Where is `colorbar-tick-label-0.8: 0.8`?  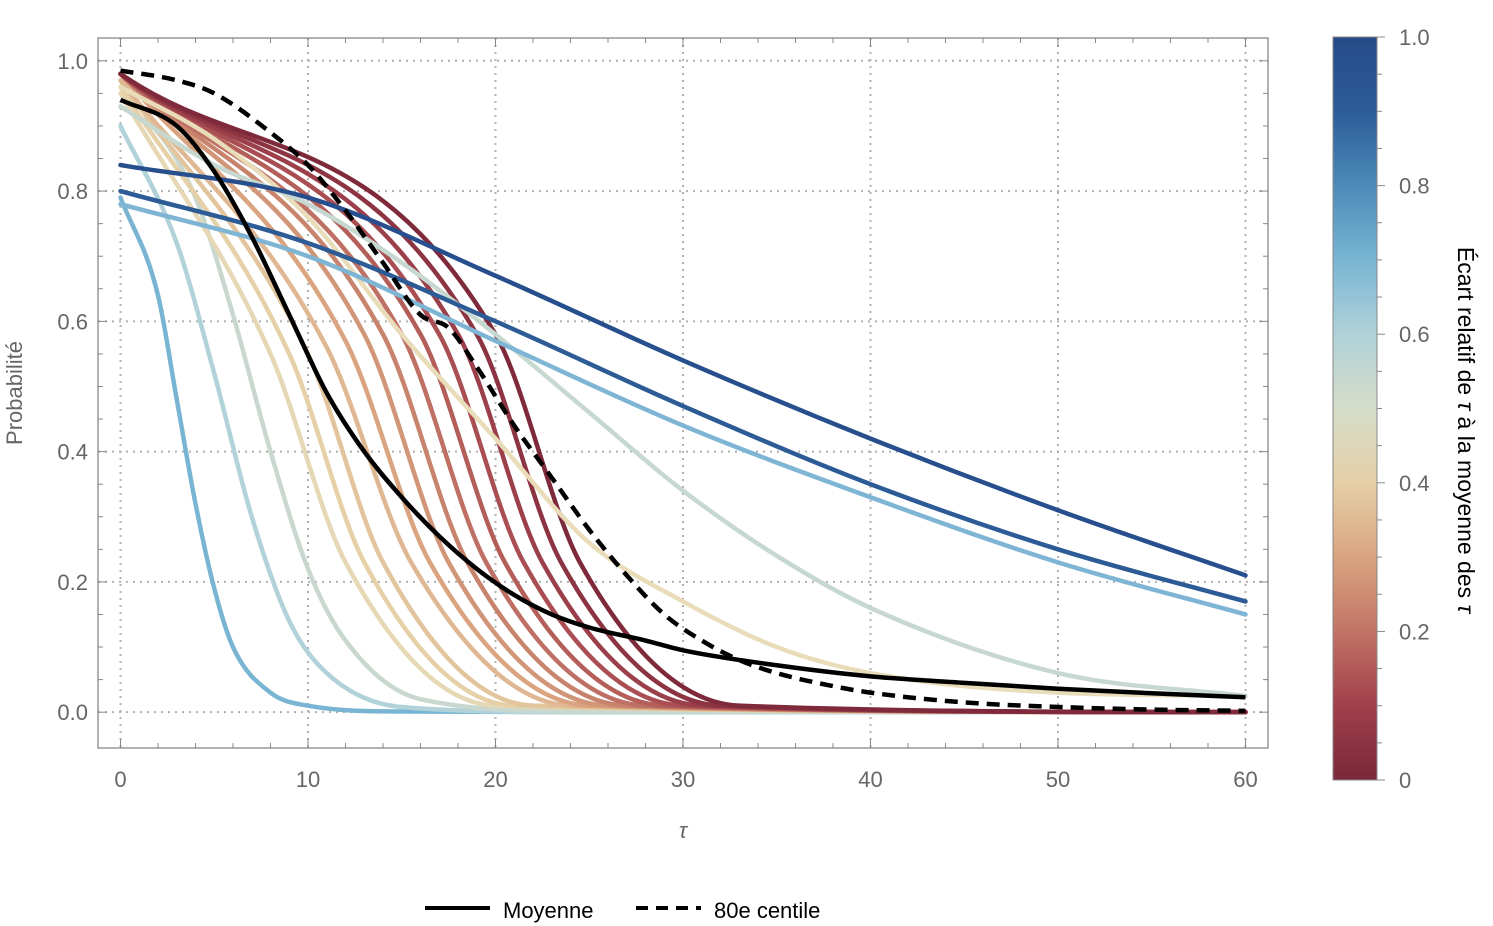 colorbar-tick-label-0.8: 0.8 is located at coordinates (1414, 186).